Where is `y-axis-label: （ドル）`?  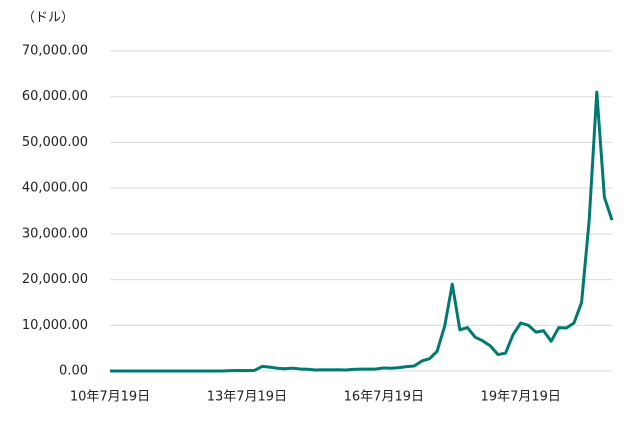
y-axis-label: （ドル） is located at coordinates (48, 18).